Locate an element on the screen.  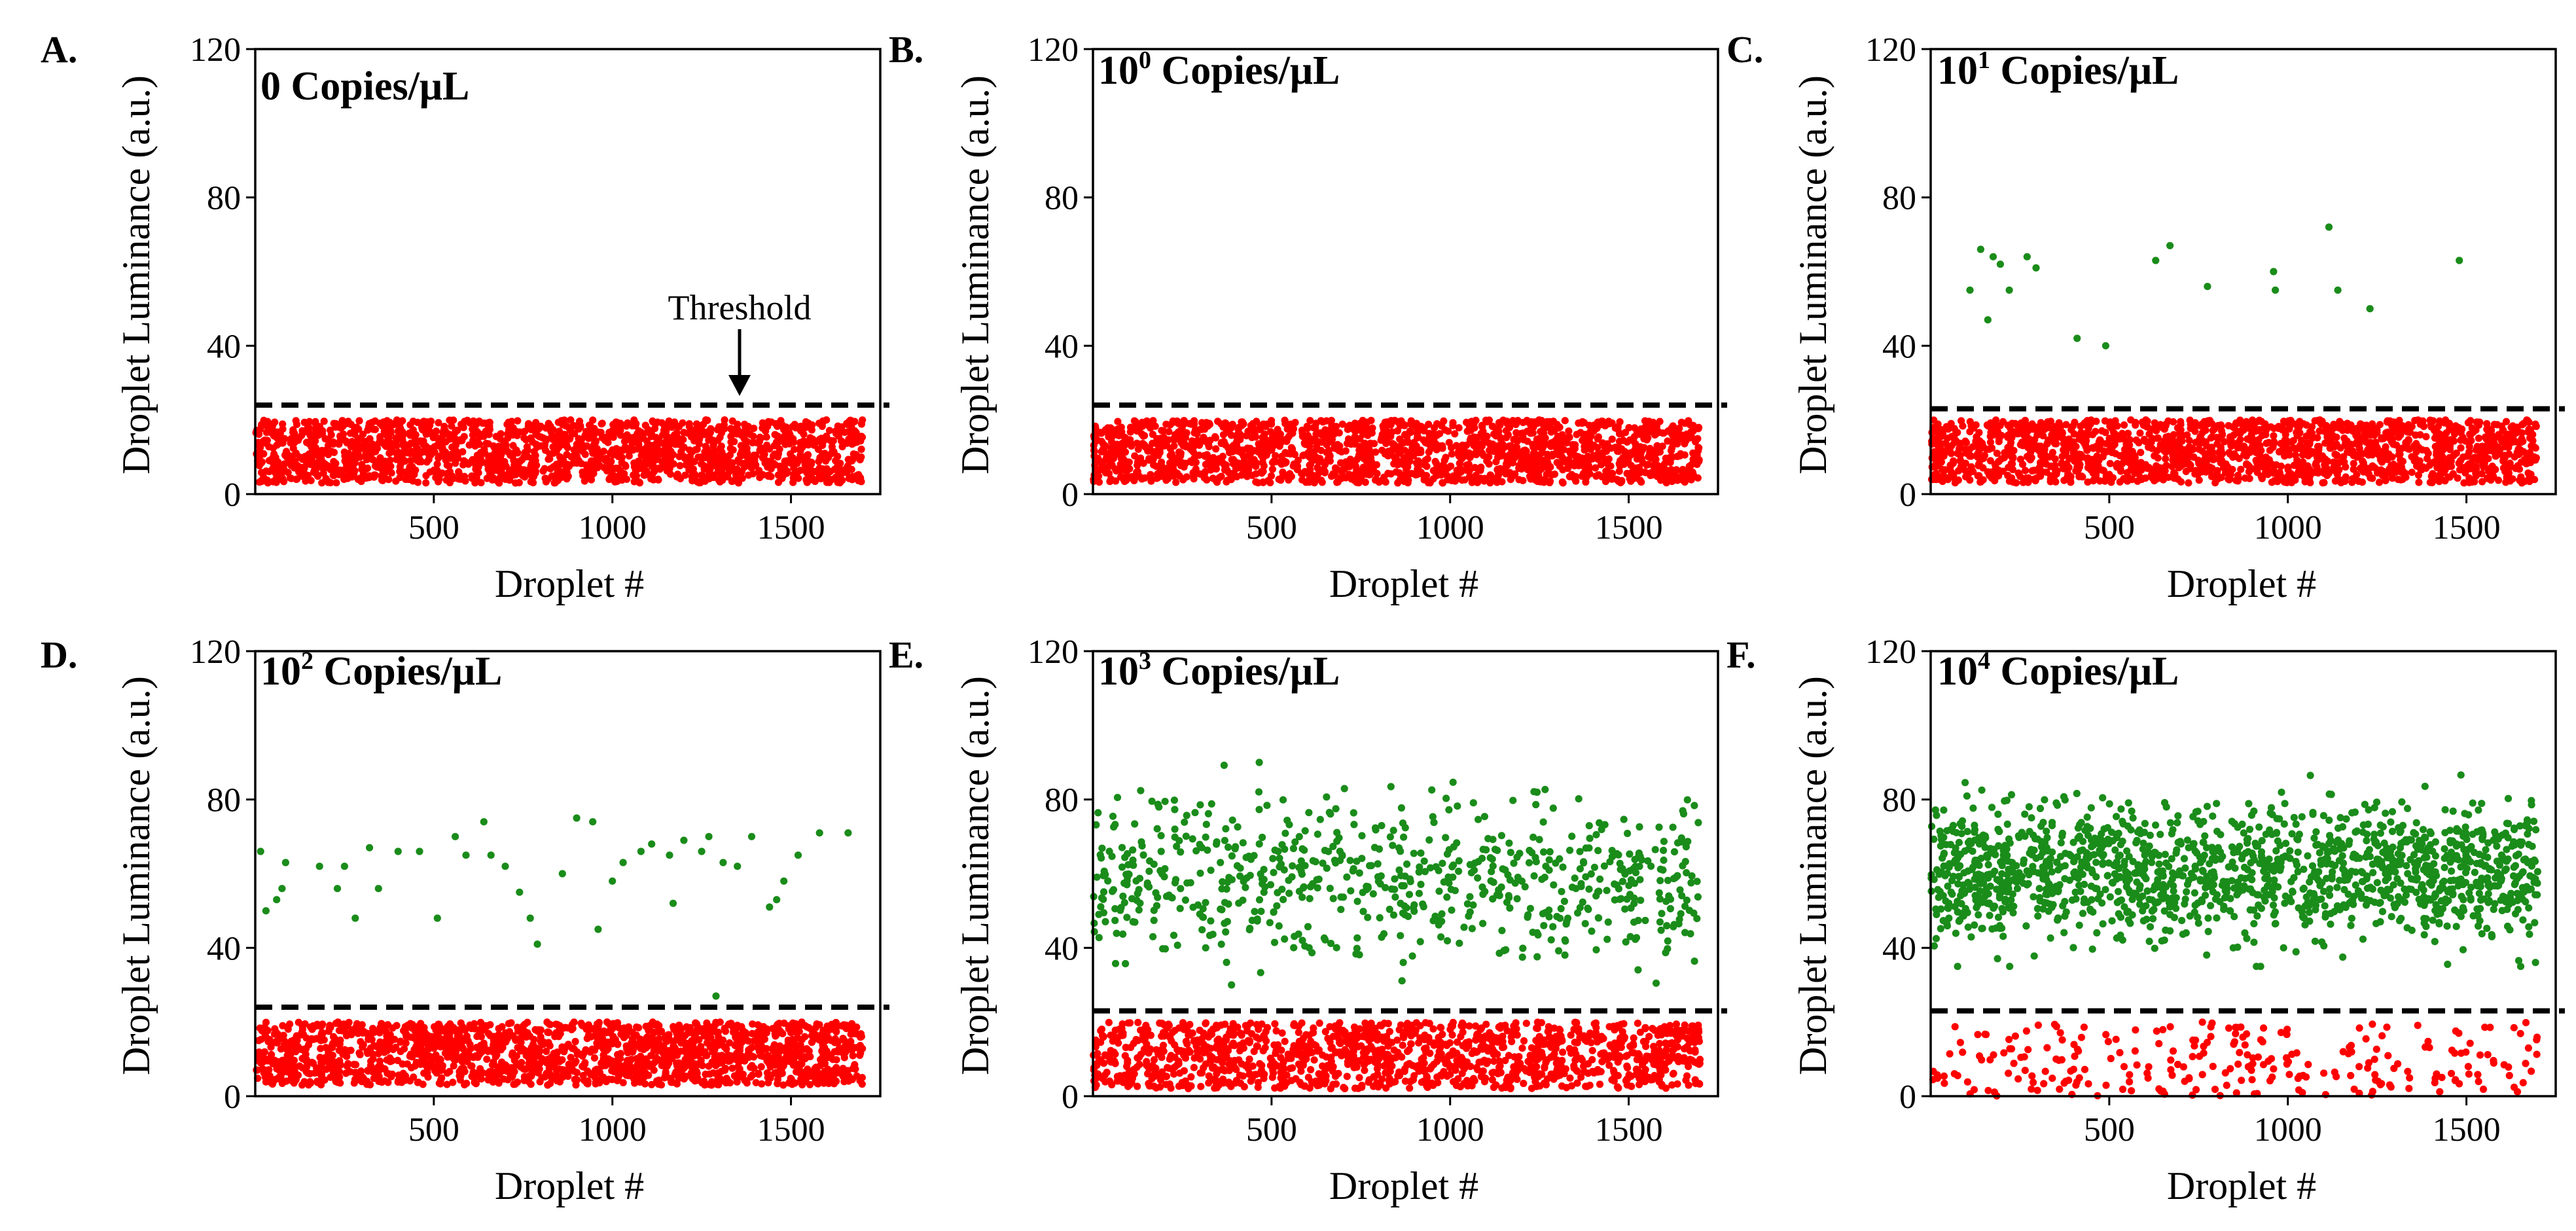
y-tick-label: 40 is located at coordinates (1062, 346).